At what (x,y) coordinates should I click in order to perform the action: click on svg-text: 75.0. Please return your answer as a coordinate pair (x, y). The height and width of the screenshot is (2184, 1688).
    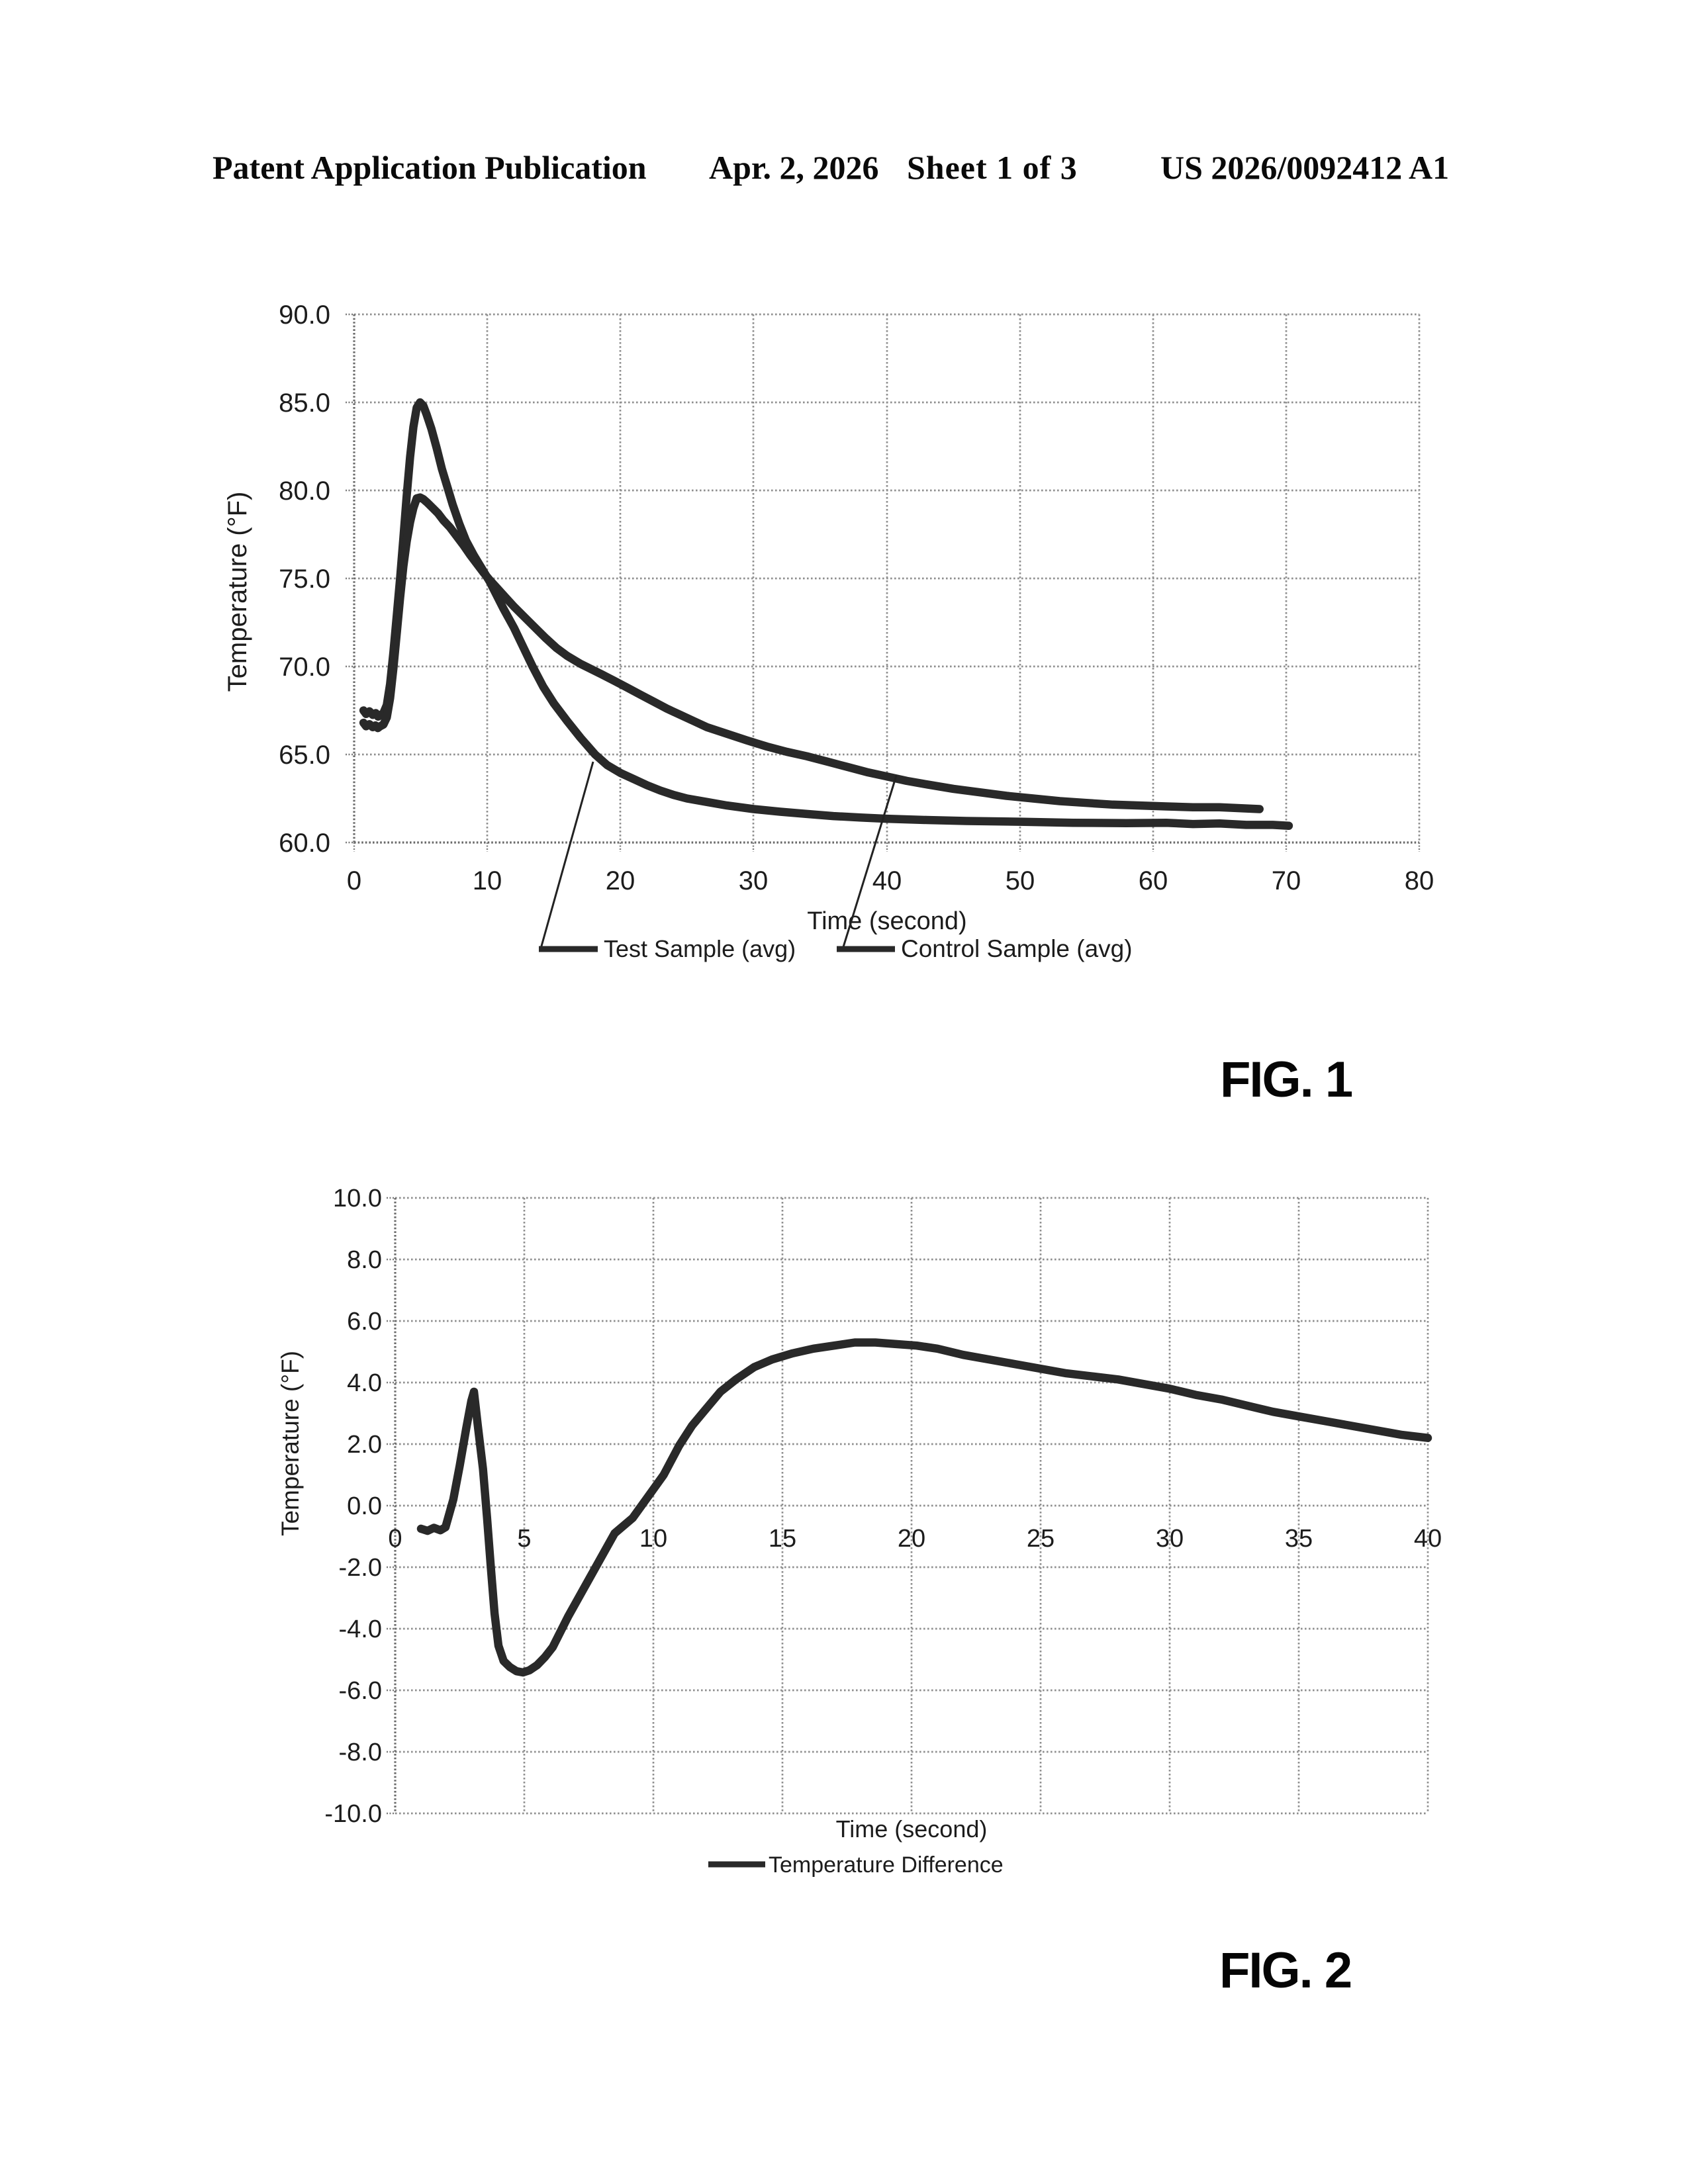
    Looking at the image, I should click on (304, 579).